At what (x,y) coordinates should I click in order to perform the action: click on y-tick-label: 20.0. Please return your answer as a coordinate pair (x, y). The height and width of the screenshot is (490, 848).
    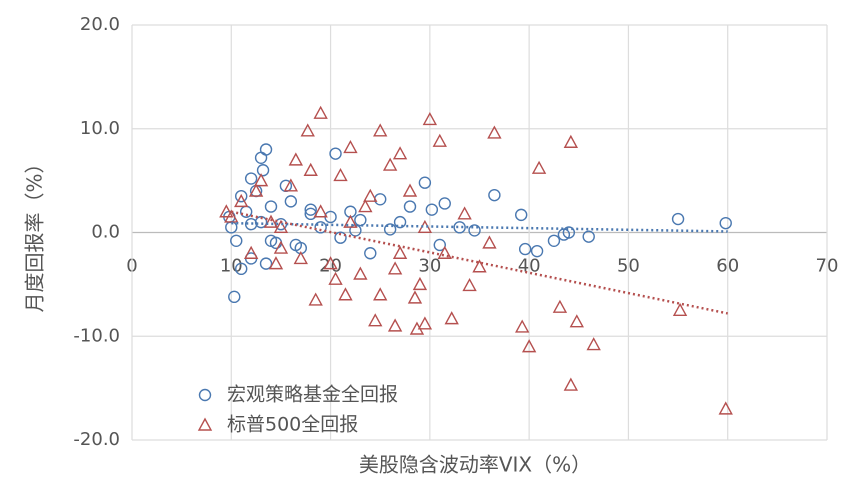
    Looking at the image, I should click on (100, 24).